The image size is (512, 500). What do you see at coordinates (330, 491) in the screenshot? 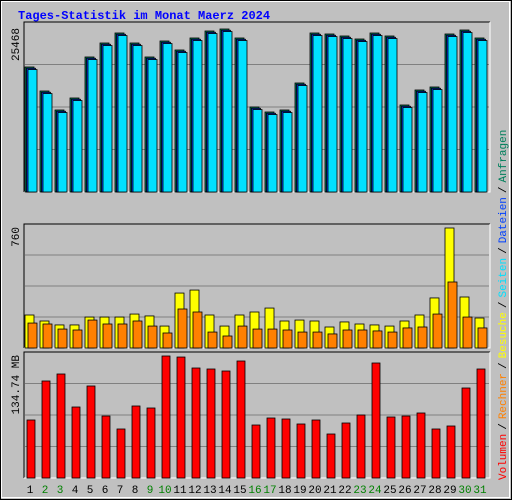
I see `x-tick-label: 21` at bounding box center [330, 491].